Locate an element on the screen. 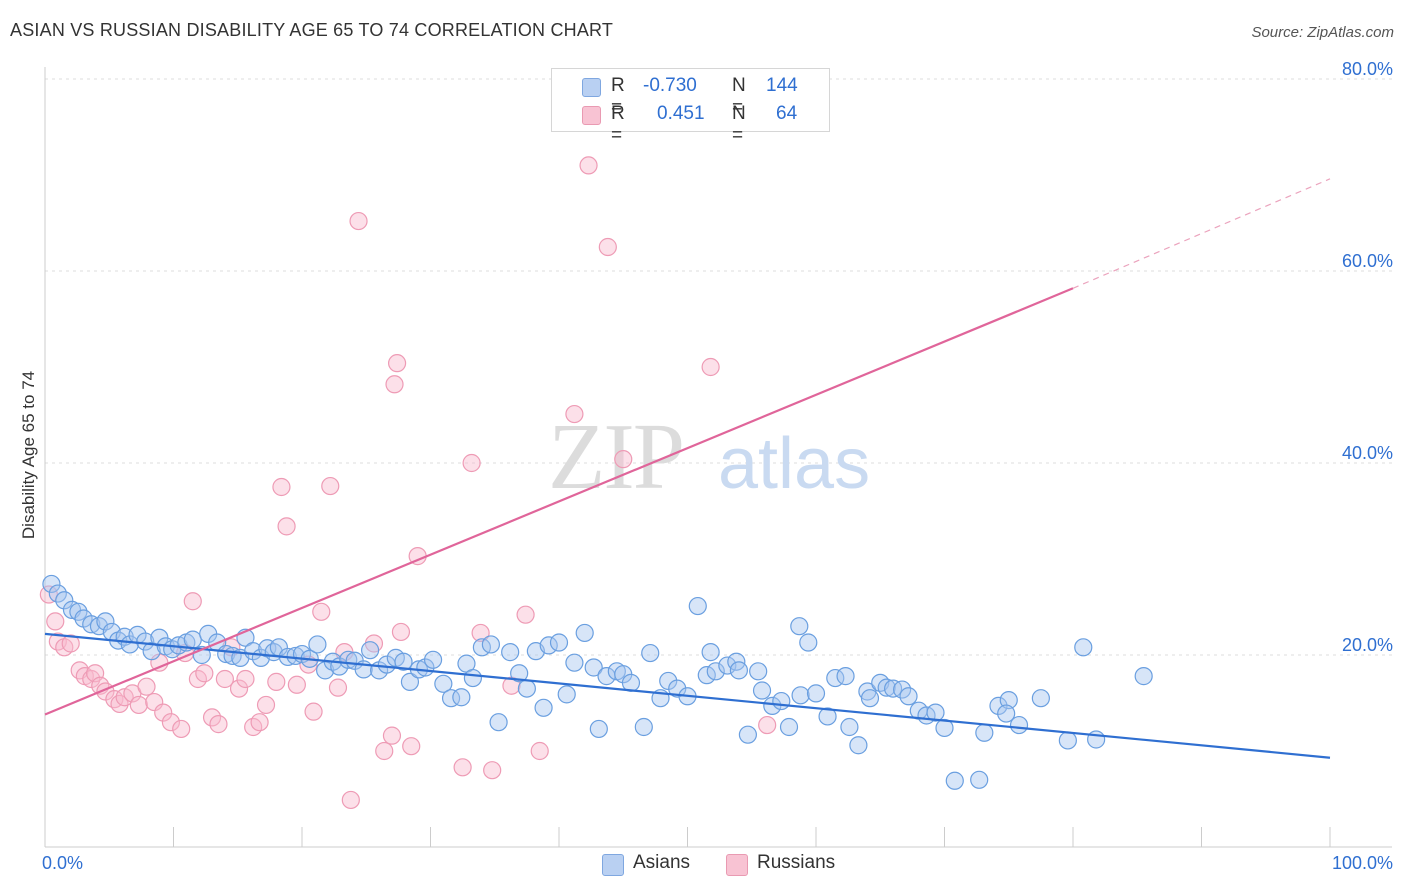 The height and width of the screenshot is (892, 1406). y-tick-label: 80.0% is located at coordinates (1367, 69).